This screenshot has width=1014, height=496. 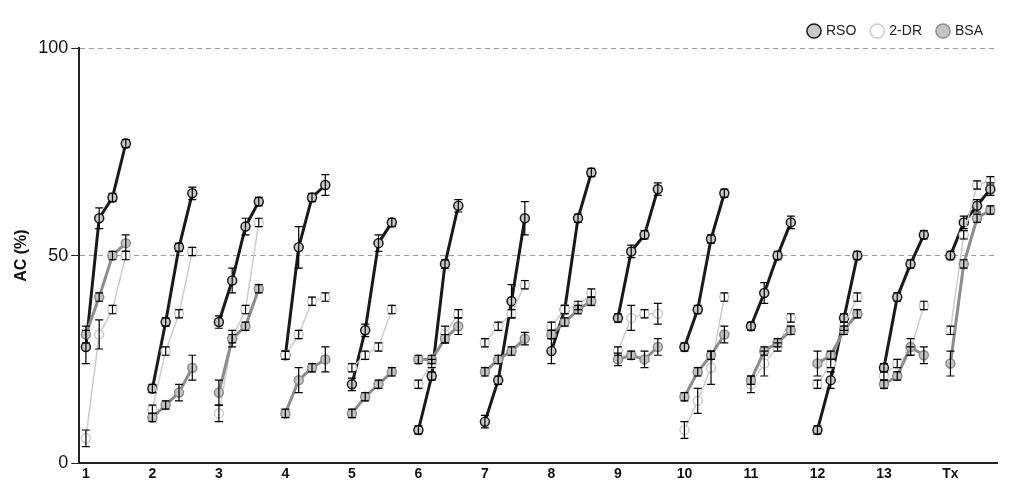 I want to click on legend-label: RSO, so click(x=841, y=29).